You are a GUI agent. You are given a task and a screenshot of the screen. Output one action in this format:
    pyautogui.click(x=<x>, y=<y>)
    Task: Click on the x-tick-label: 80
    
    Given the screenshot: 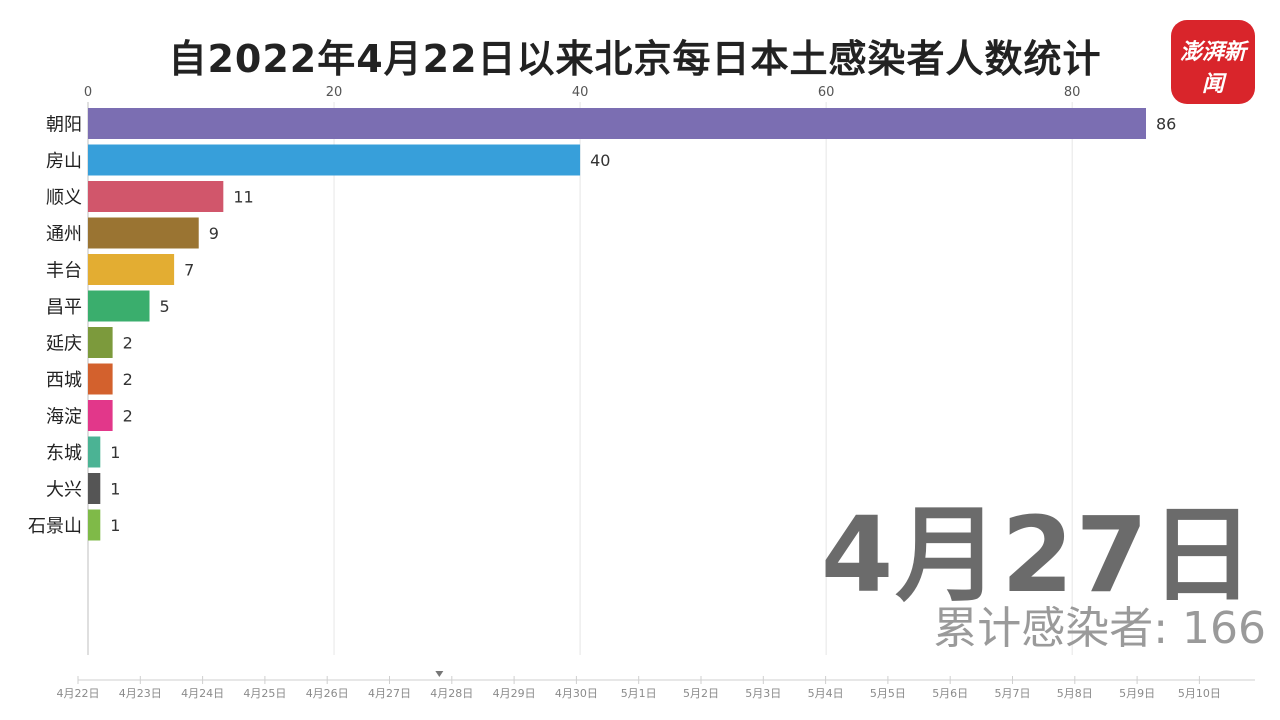 What is the action you would take?
    pyautogui.click(x=1072, y=92)
    